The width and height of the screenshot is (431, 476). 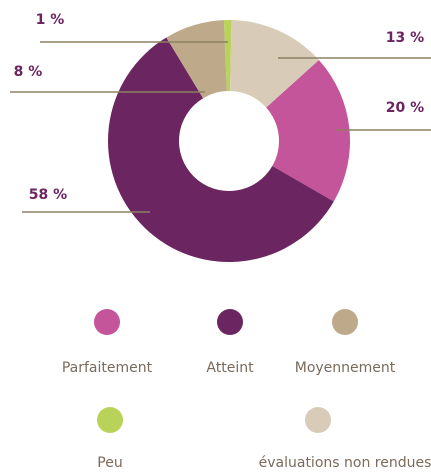 I want to click on value-label: 13 %, so click(x=405, y=38).